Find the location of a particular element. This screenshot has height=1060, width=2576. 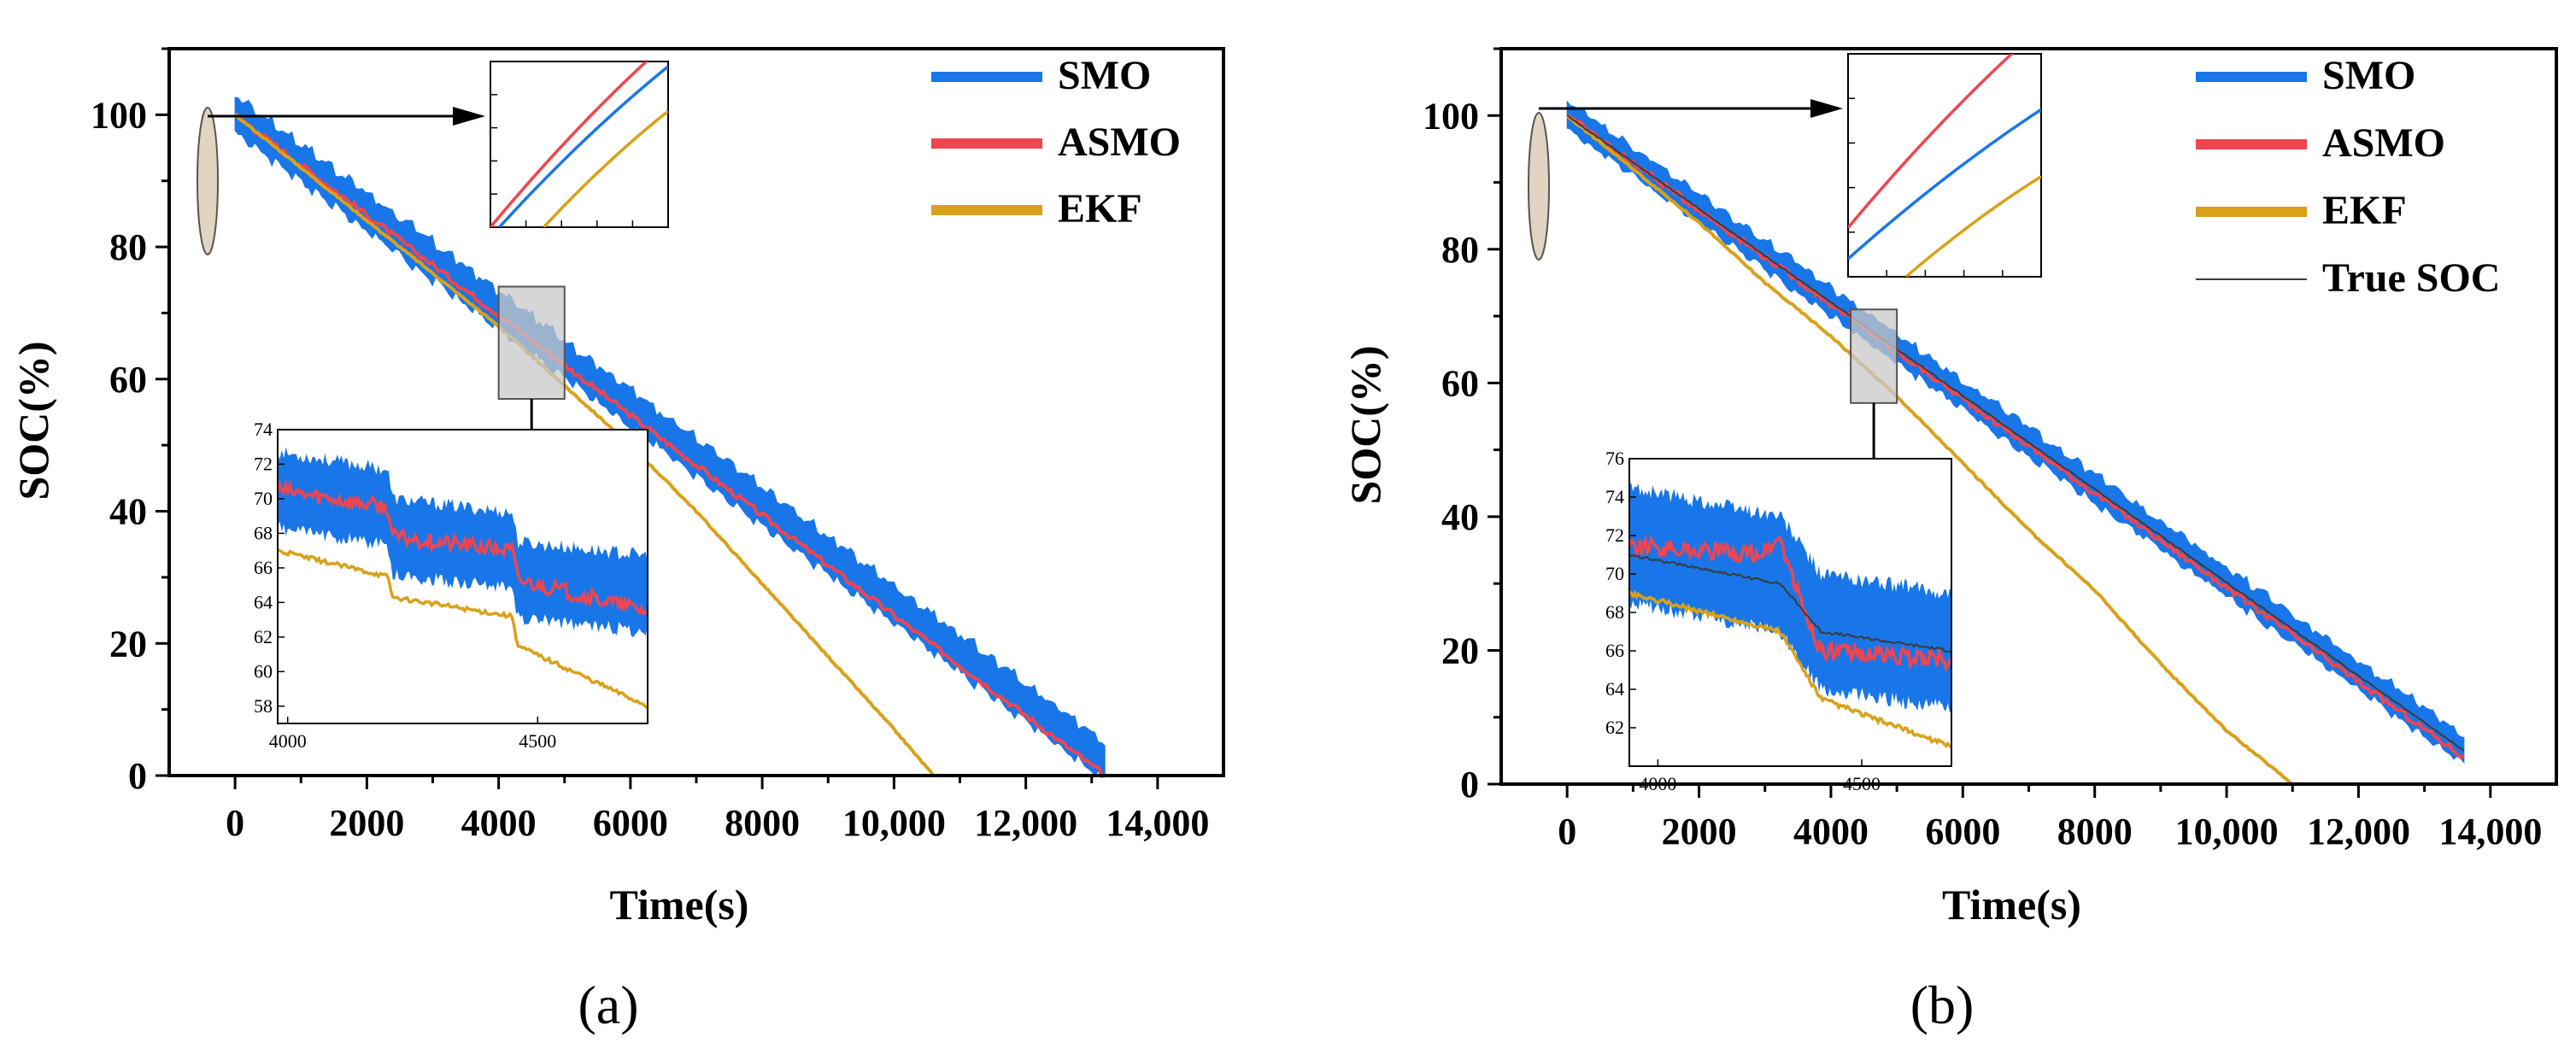

zoom-inset-y-tick-label-3: 68 is located at coordinates (1614, 612).